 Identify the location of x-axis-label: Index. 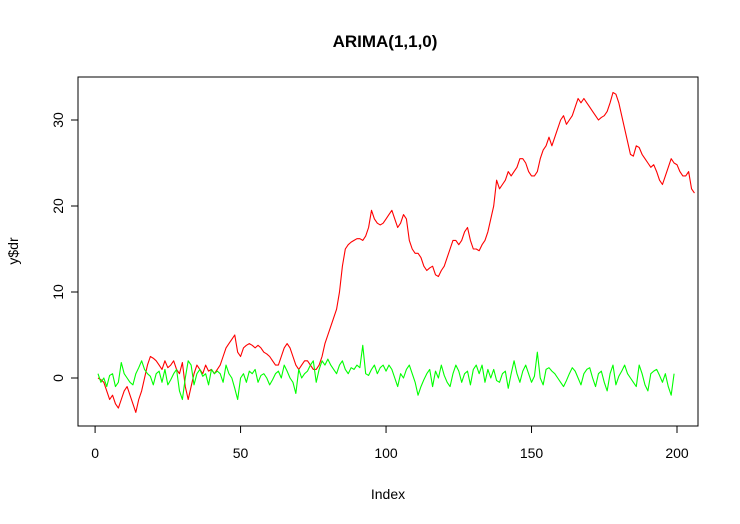
(388, 494).